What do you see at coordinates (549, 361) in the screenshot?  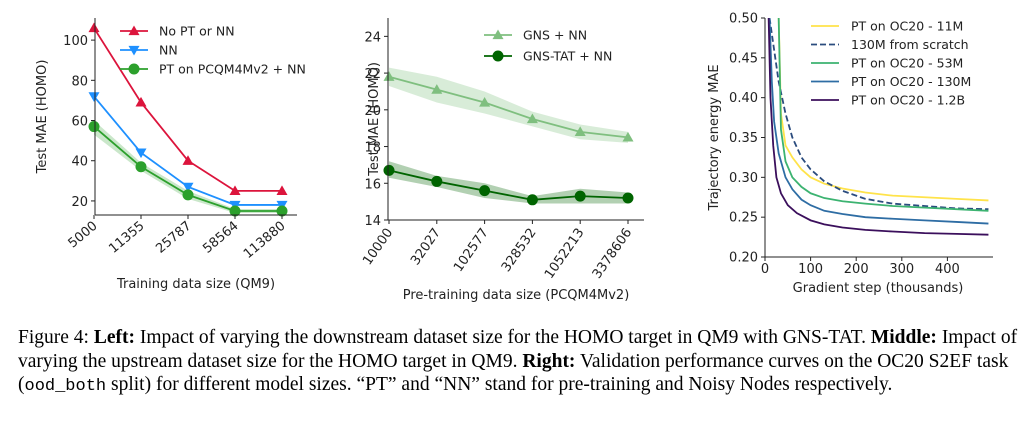 I see `caption-right-label: Right:` at bounding box center [549, 361].